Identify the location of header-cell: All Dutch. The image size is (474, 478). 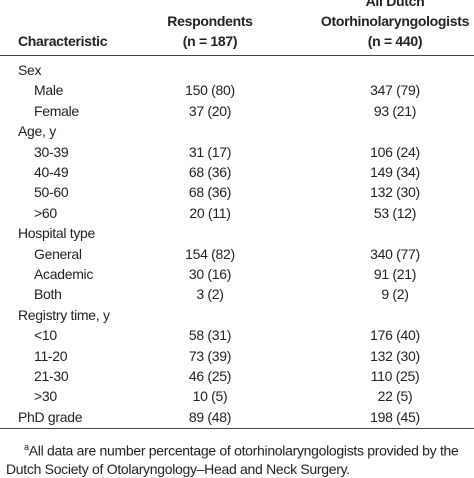
(395, 4).